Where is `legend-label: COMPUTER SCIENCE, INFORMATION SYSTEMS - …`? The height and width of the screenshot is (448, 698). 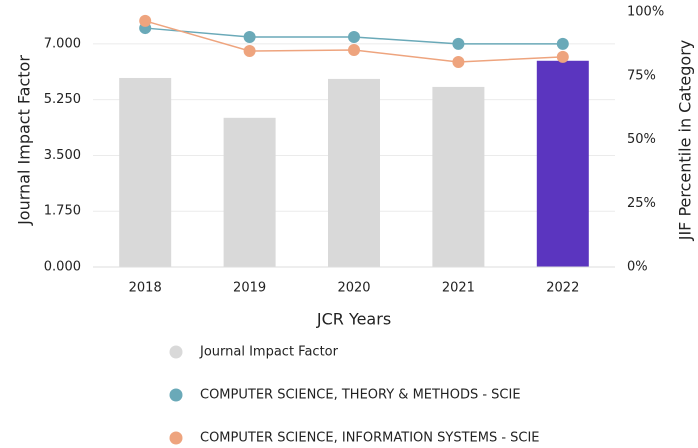 legend-label: COMPUTER SCIENCE, INFORMATION SYSTEMS - … is located at coordinates (370, 438).